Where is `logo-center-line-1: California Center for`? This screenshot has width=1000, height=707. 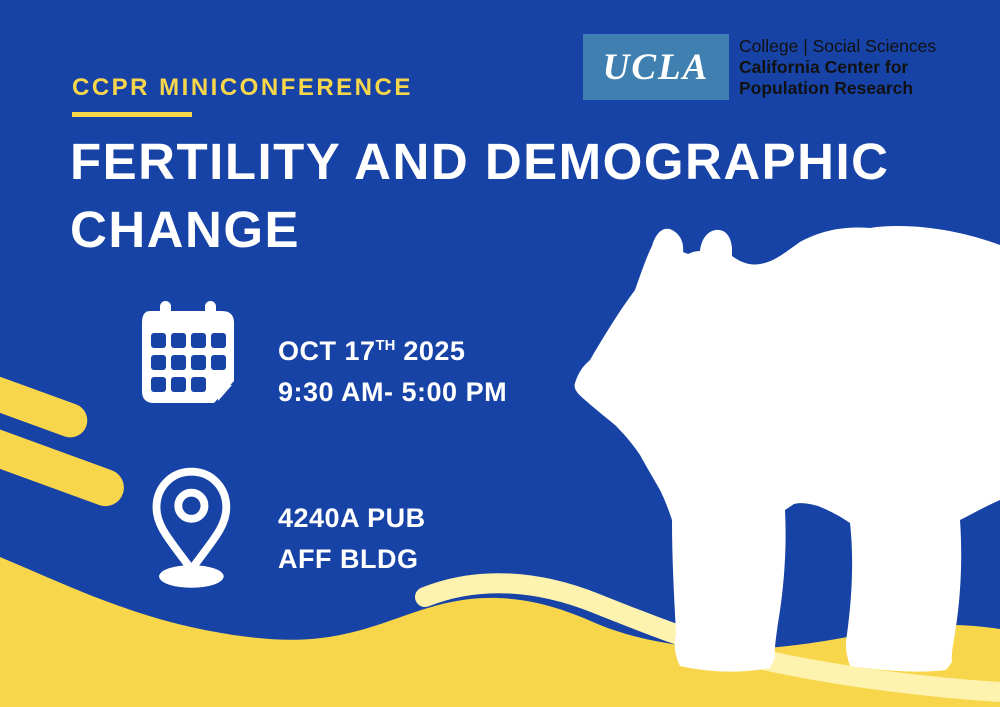 logo-center-line-1: California Center for is located at coordinates (824, 67).